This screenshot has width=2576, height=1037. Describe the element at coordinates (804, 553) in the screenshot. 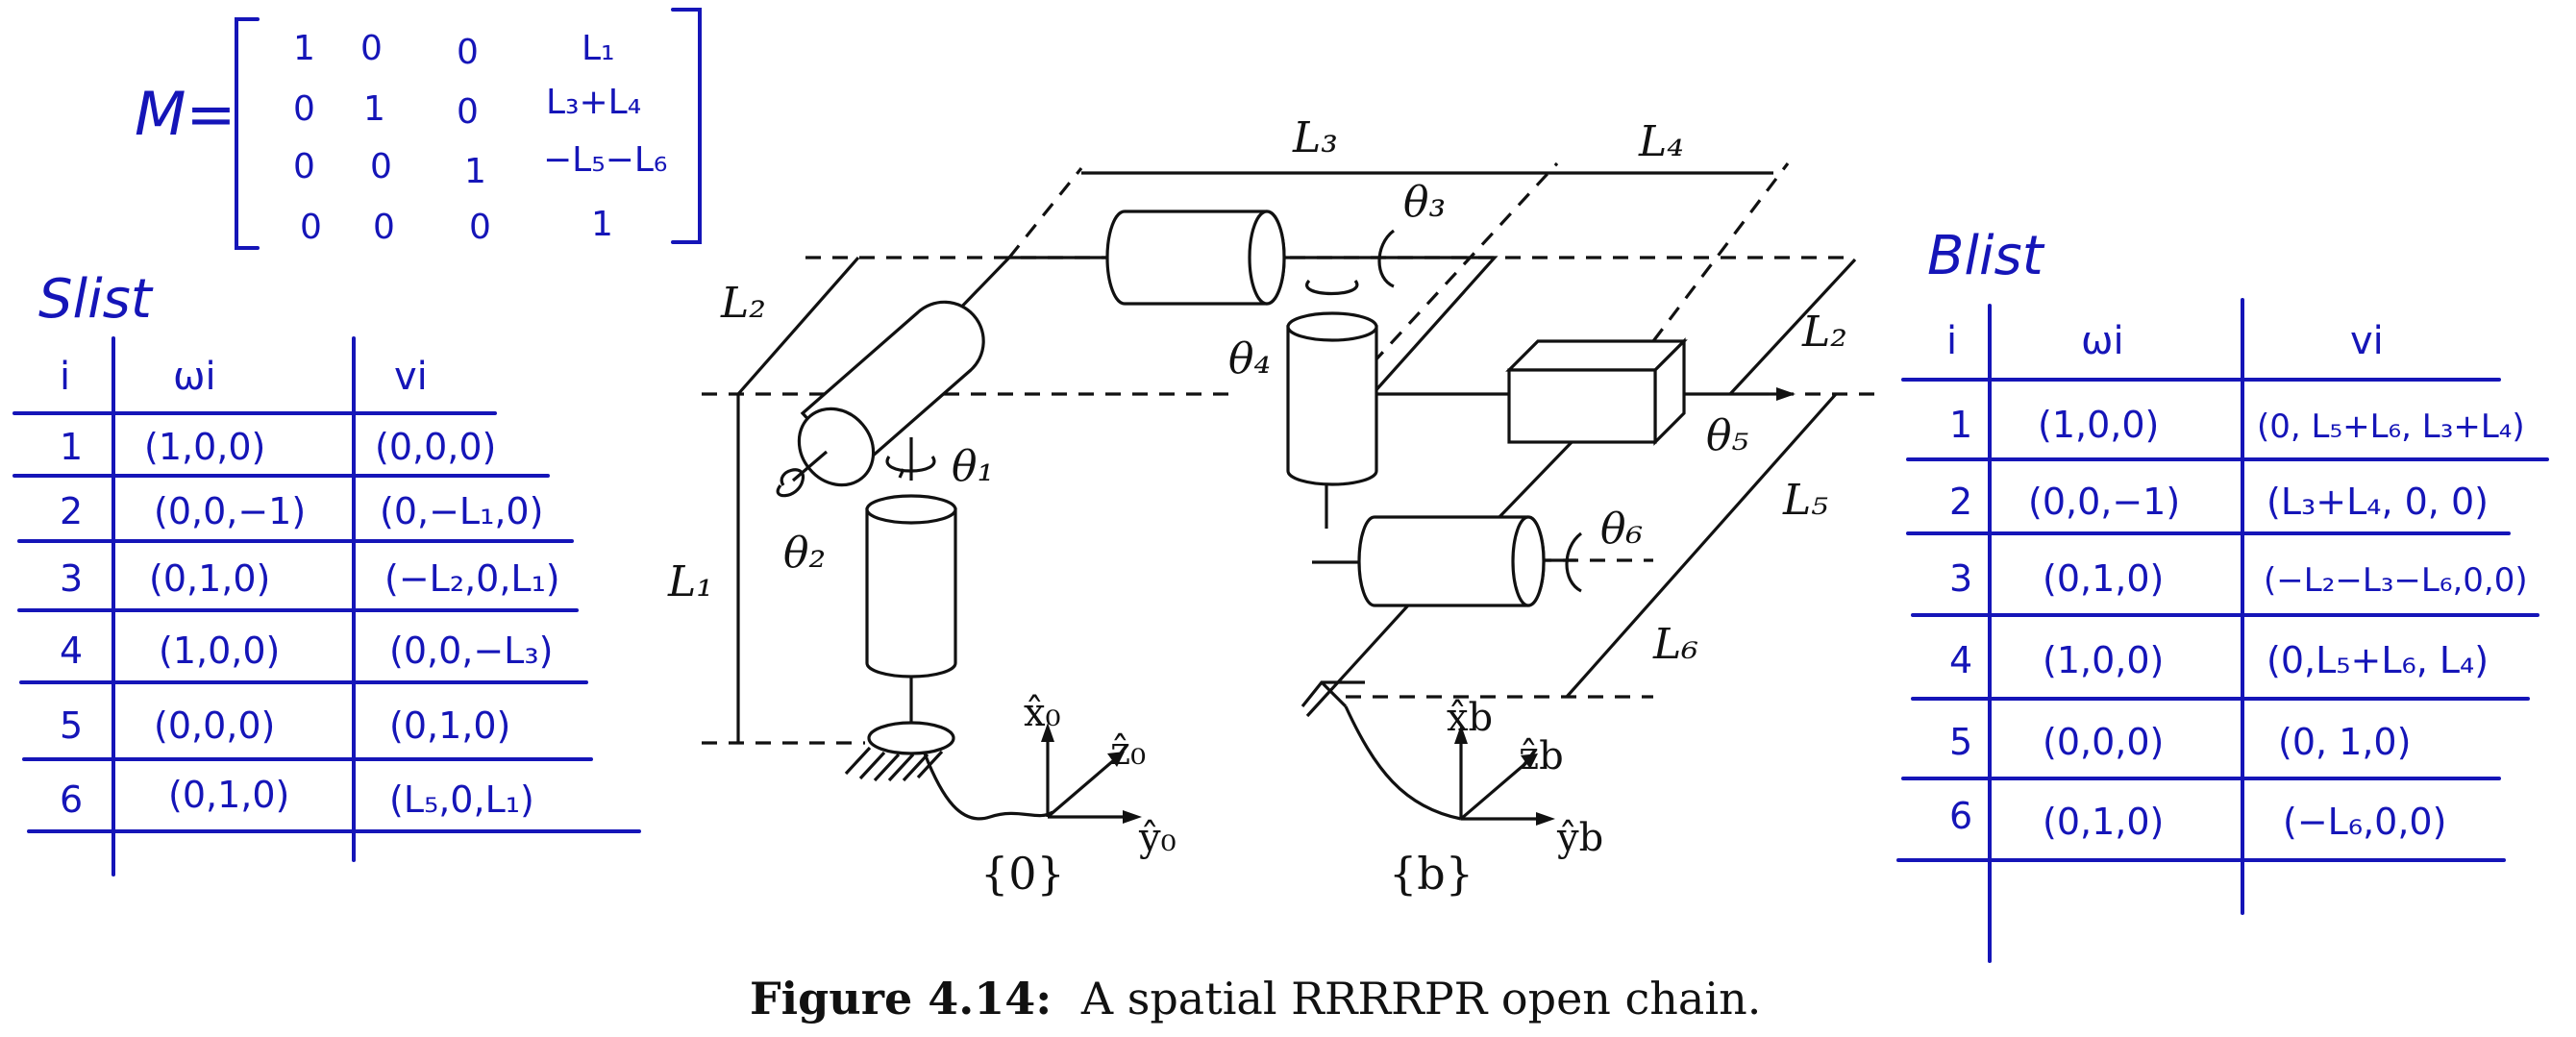

I see `label-theta2: θ₂` at that location.